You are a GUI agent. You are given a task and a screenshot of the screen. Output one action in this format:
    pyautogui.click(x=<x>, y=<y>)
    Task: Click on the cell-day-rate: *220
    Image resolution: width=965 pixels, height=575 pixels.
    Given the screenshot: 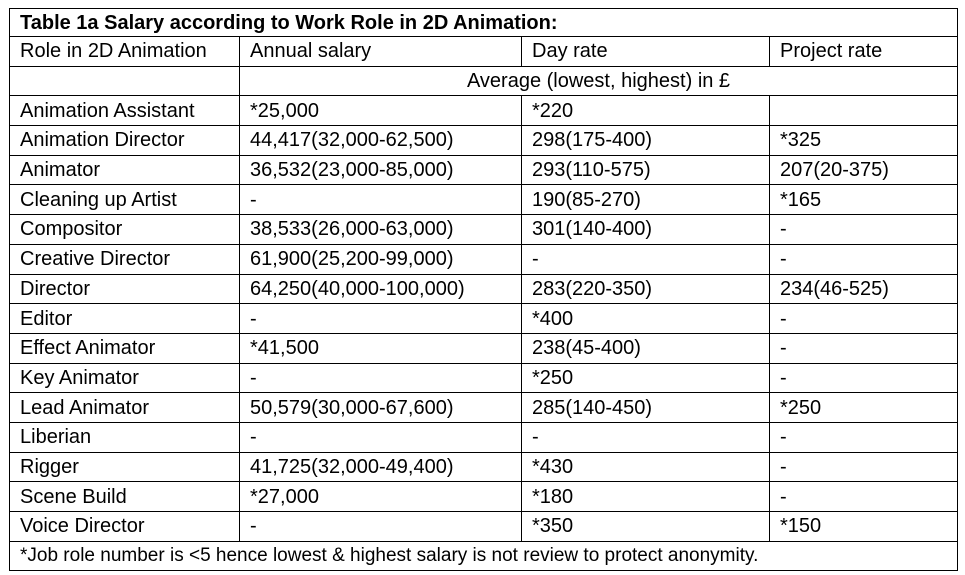 What is the action you would take?
    pyautogui.click(x=645, y=111)
    